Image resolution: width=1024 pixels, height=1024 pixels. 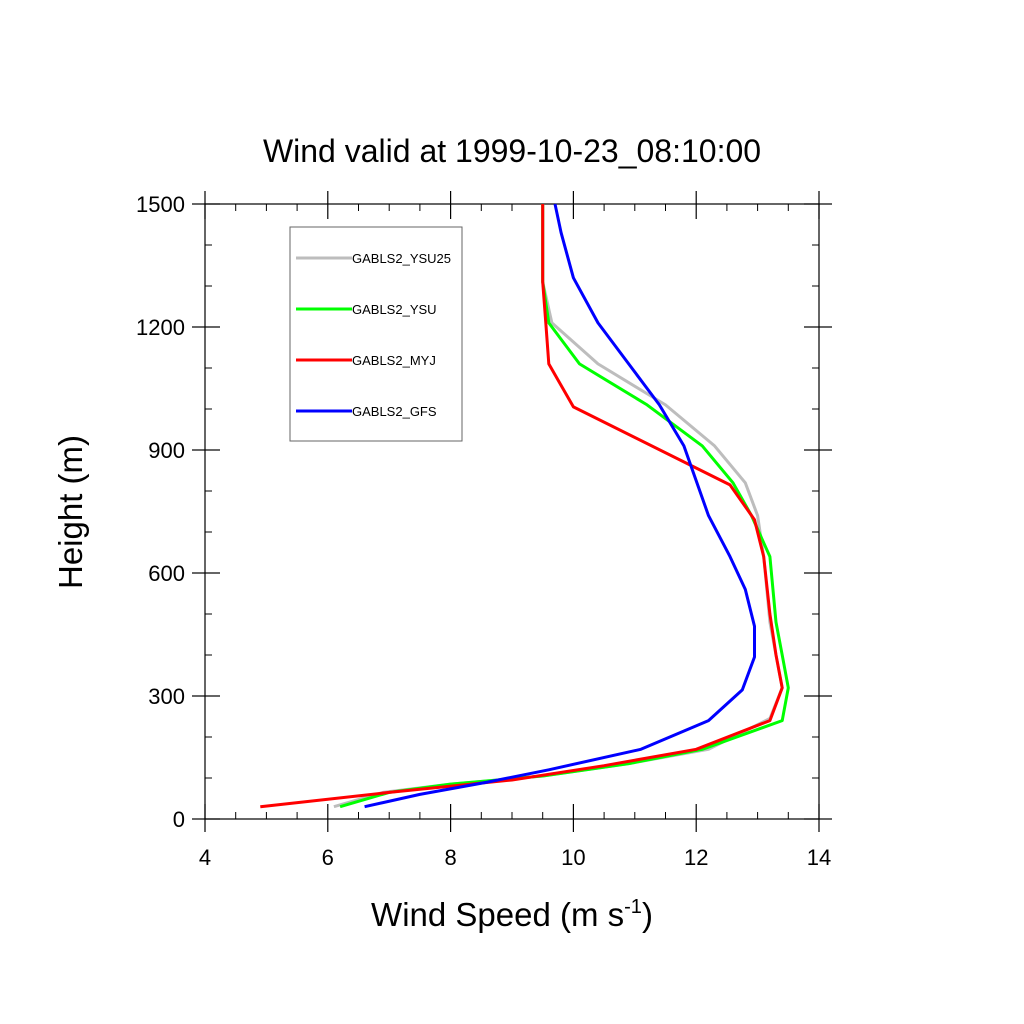 I want to click on y-tick-labels: 0 300 600 900 1200 1500, so click(x=160, y=512).